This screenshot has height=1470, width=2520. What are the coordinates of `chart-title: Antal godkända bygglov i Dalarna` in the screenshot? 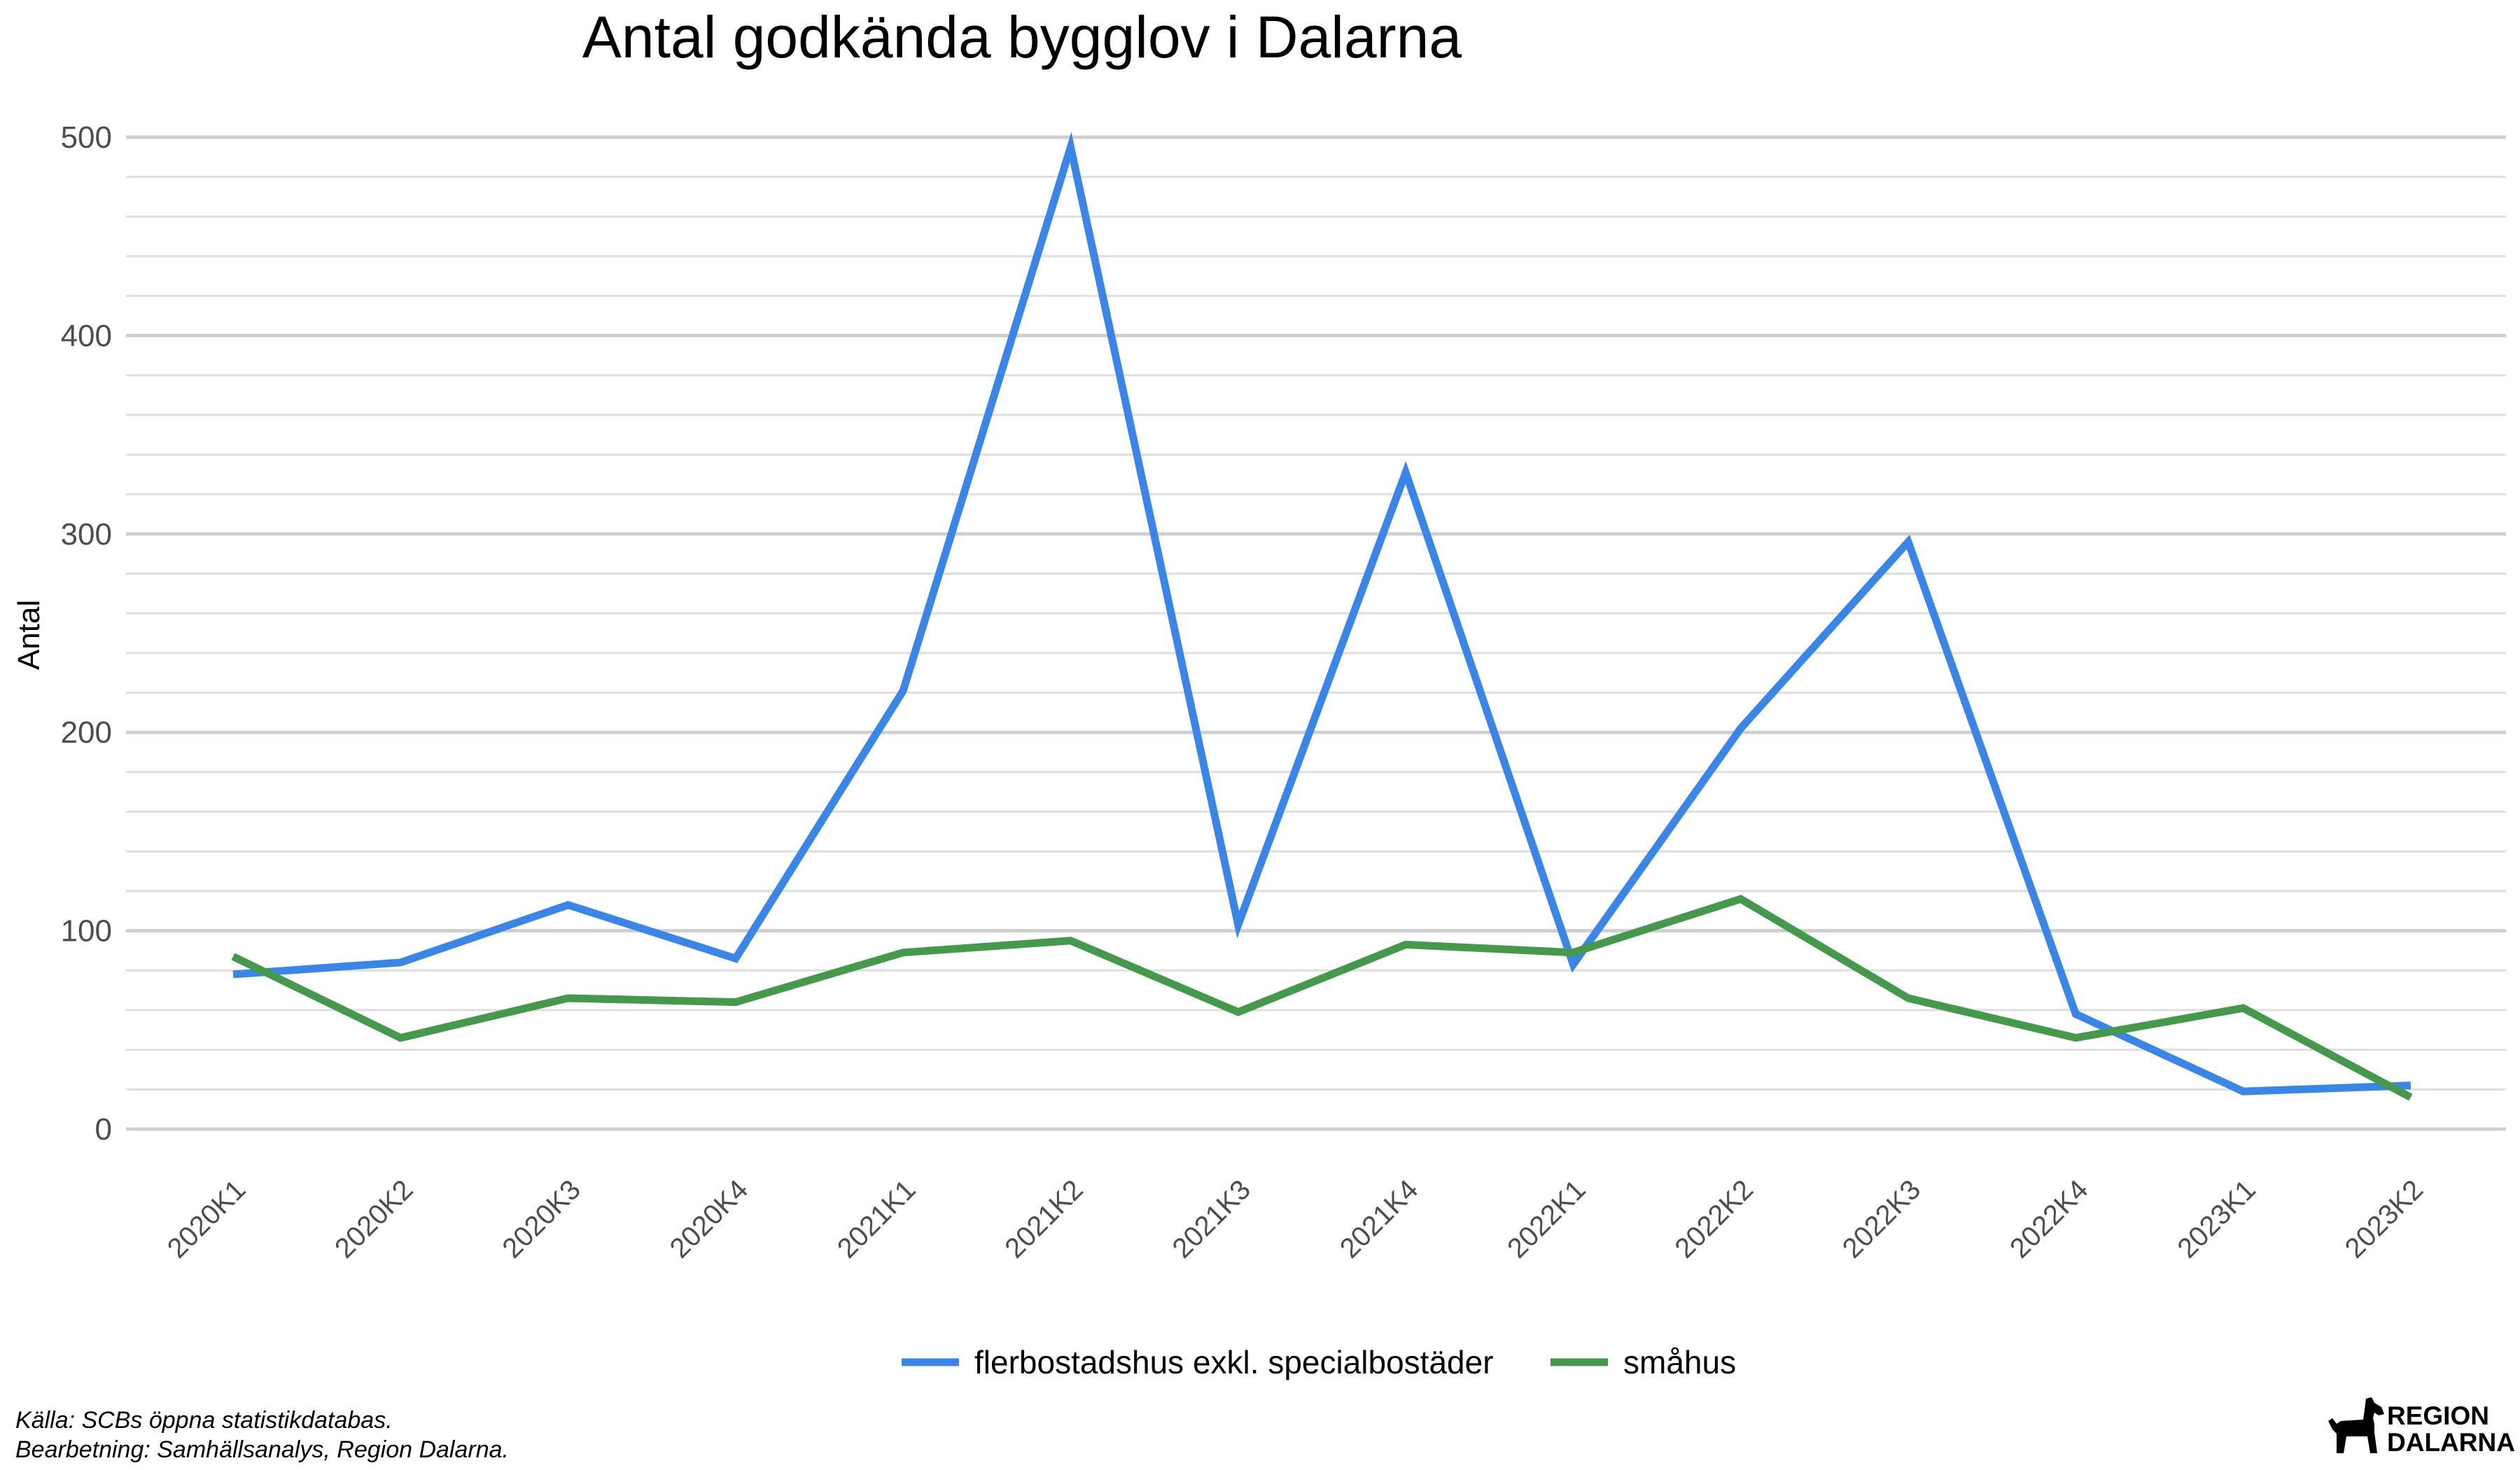 It's located at (1022, 37).